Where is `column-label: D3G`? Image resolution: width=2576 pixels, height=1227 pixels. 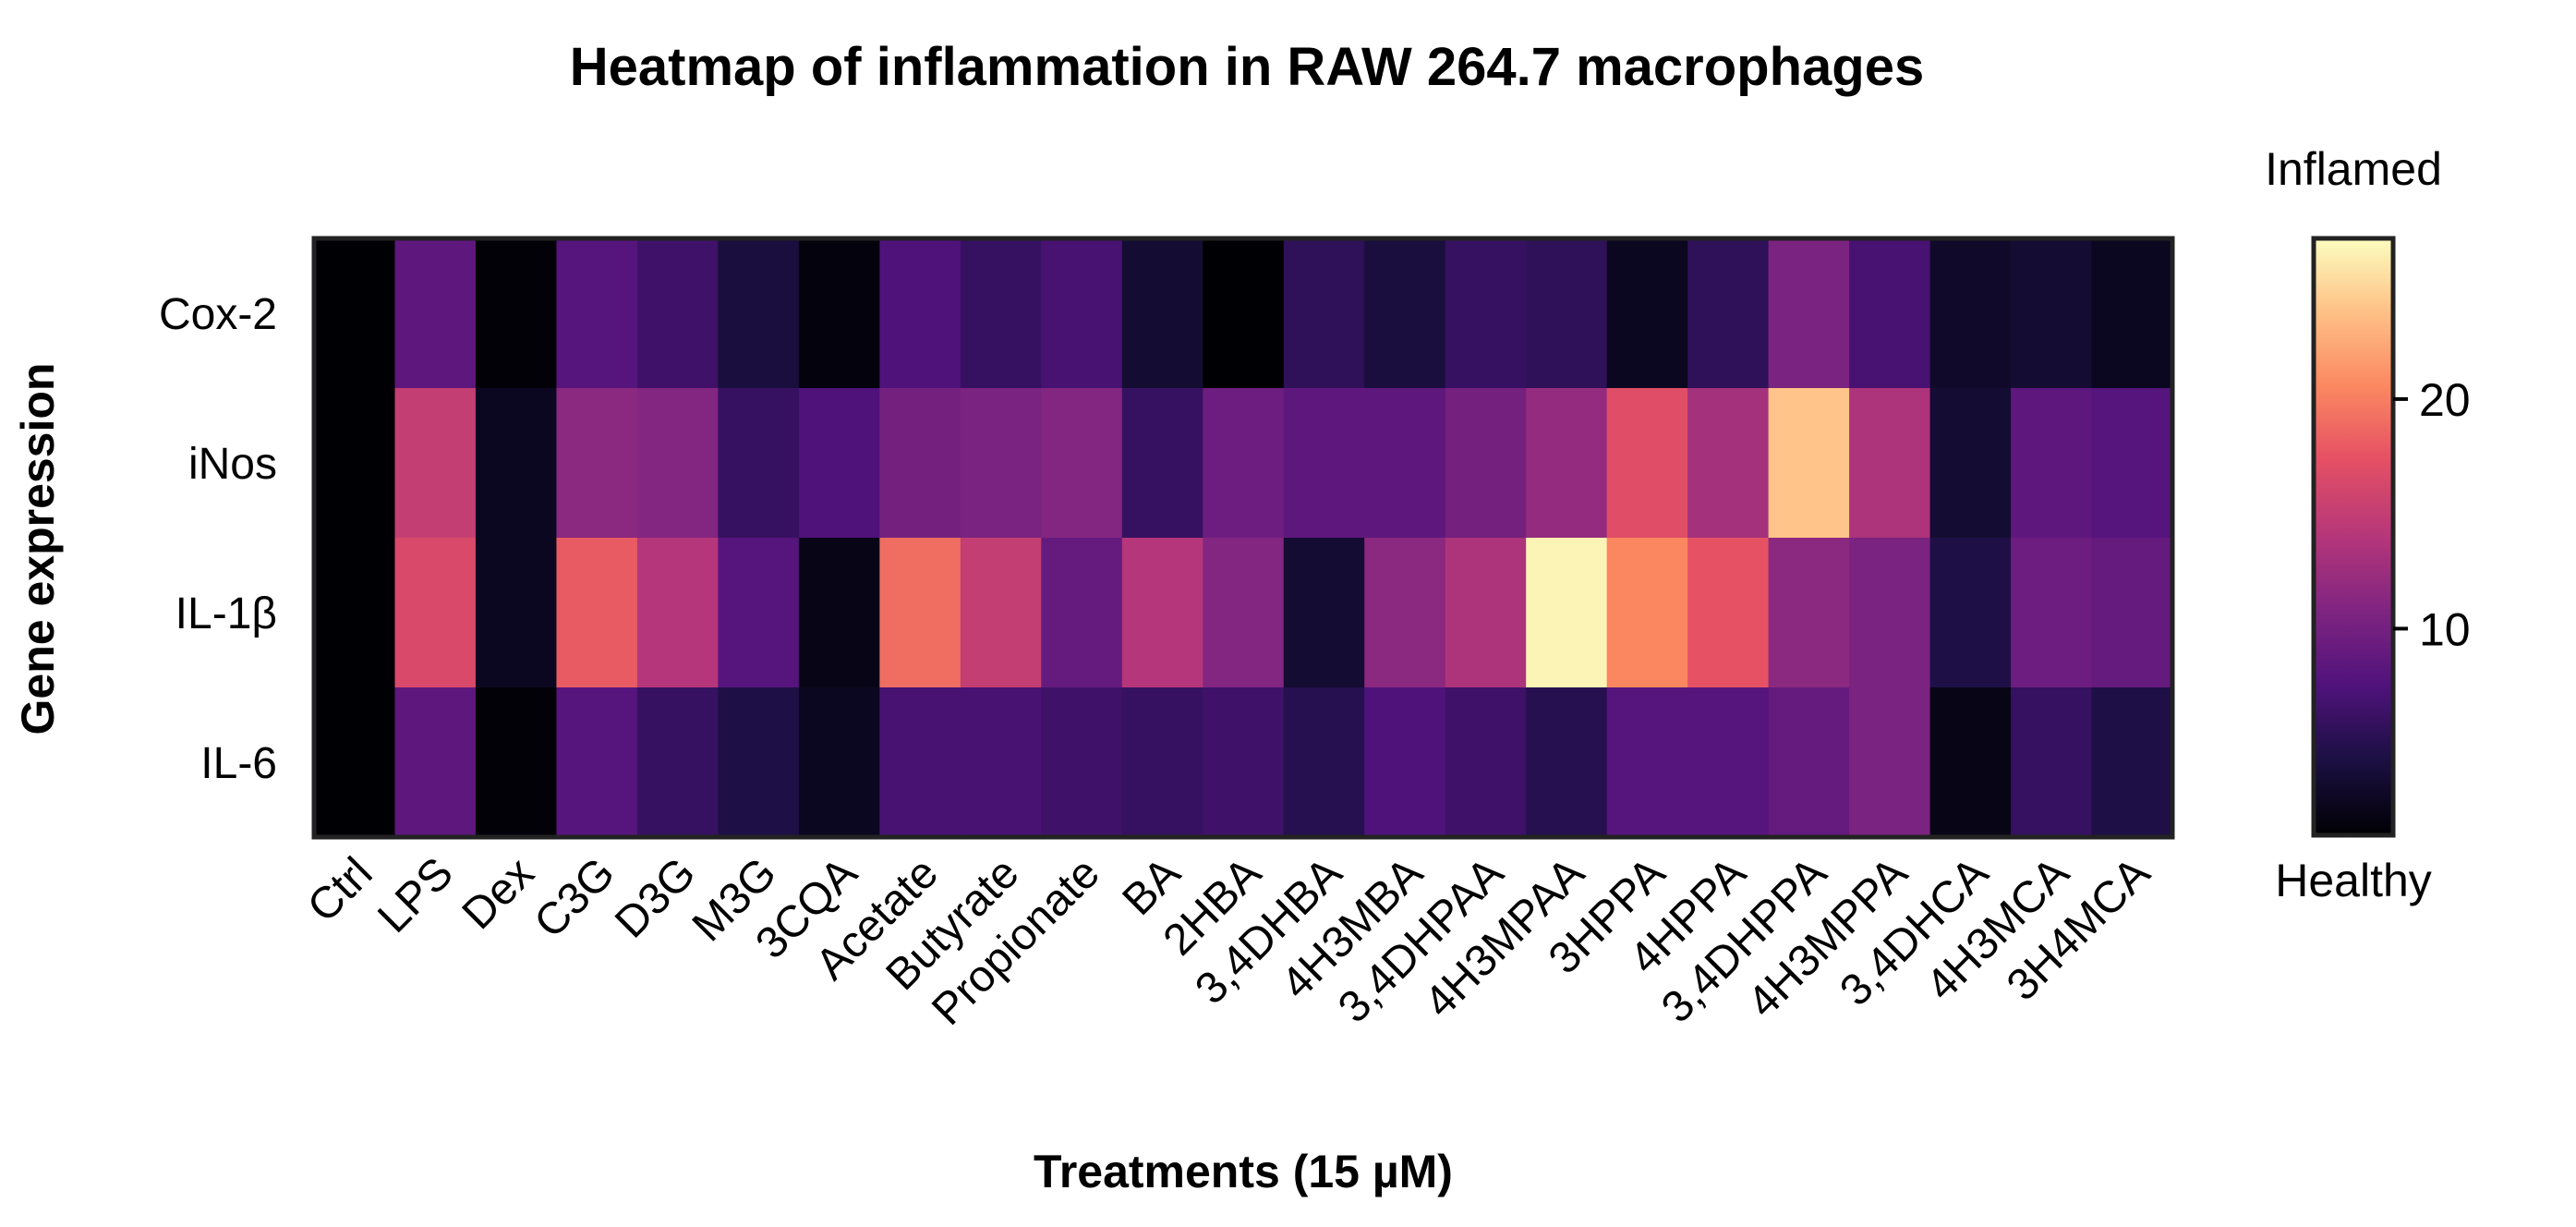
column-label: D3G is located at coordinates (655, 898).